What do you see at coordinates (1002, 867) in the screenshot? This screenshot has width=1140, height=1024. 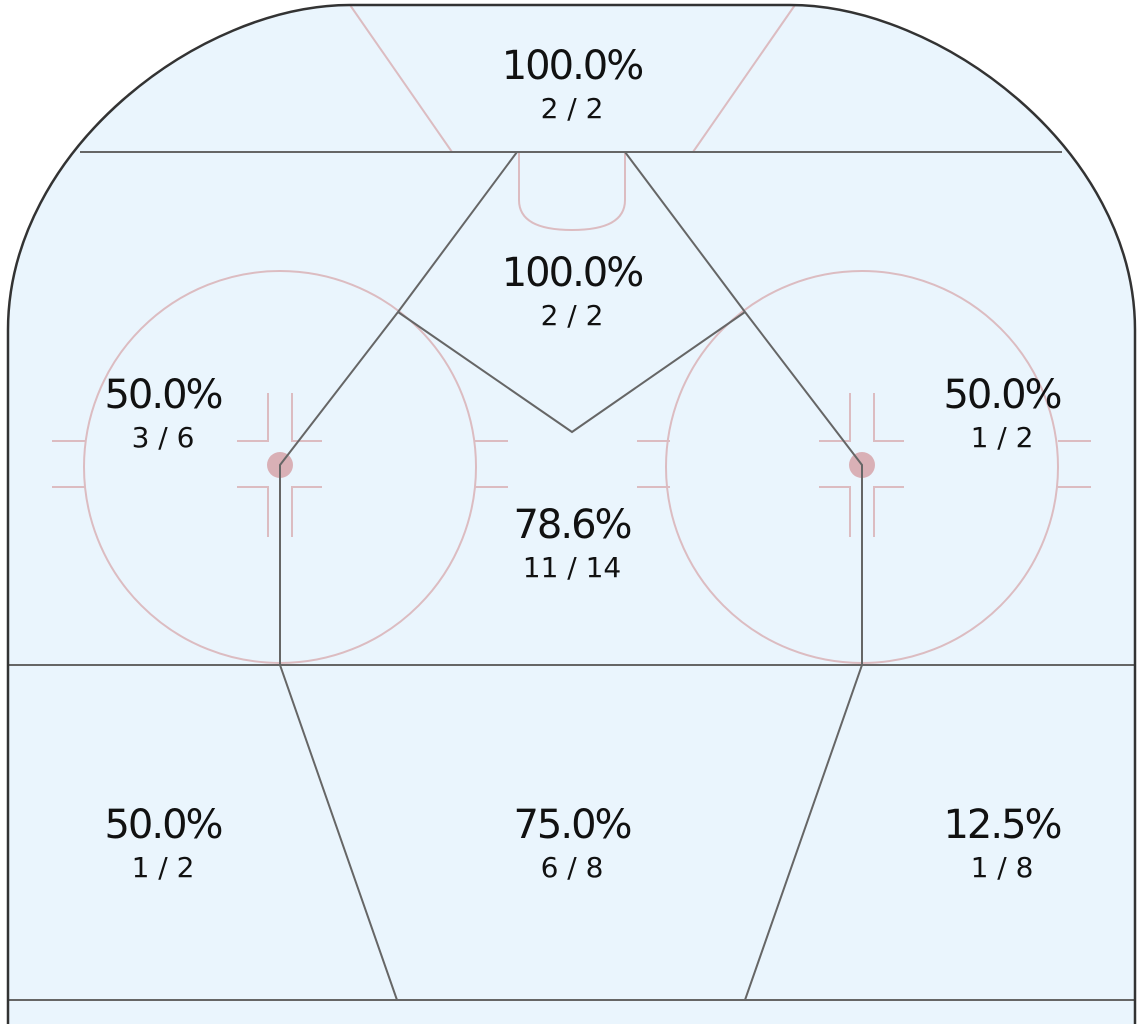 I see `zone-count: 1 / 8` at bounding box center [1002, 867].